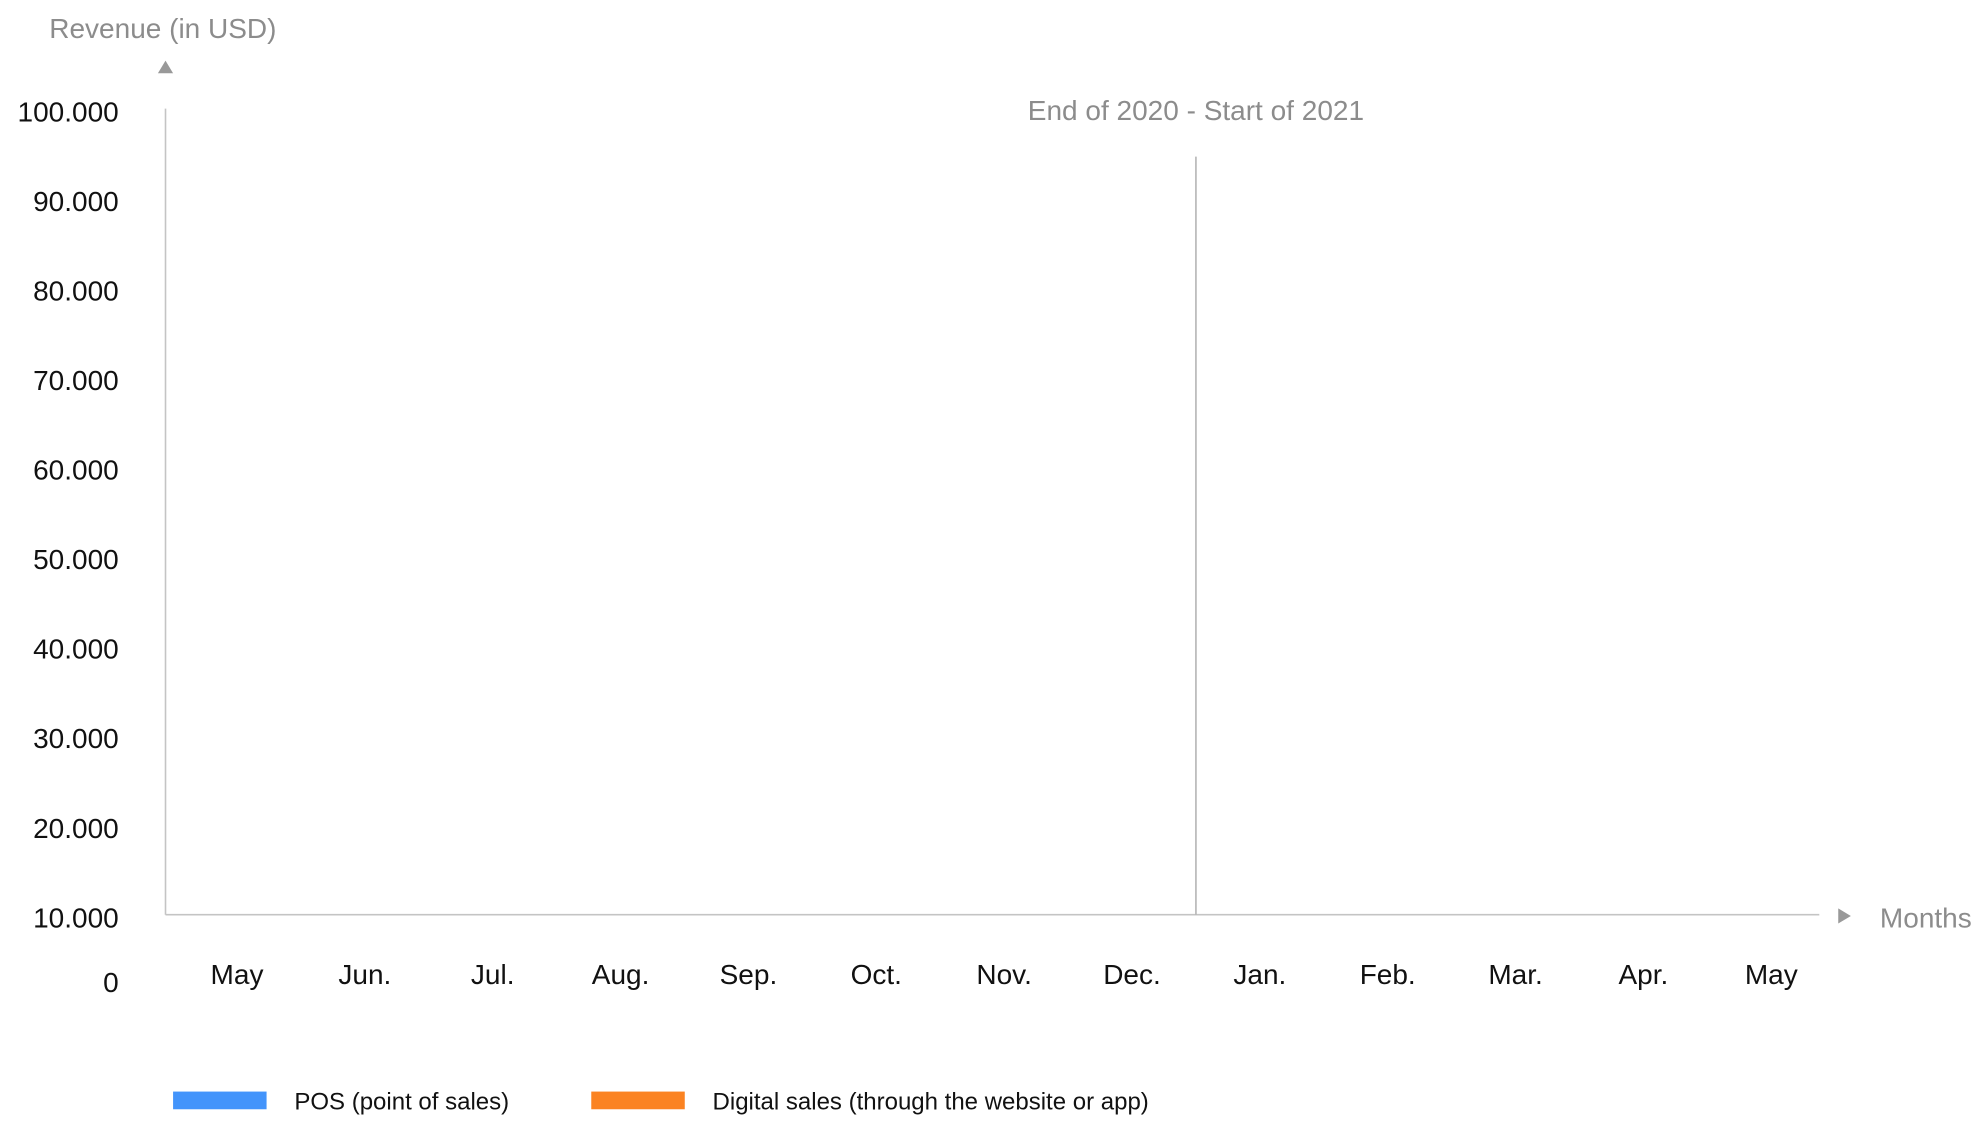  I want to click on y-tick-label: 10.000, so click(76, 917).